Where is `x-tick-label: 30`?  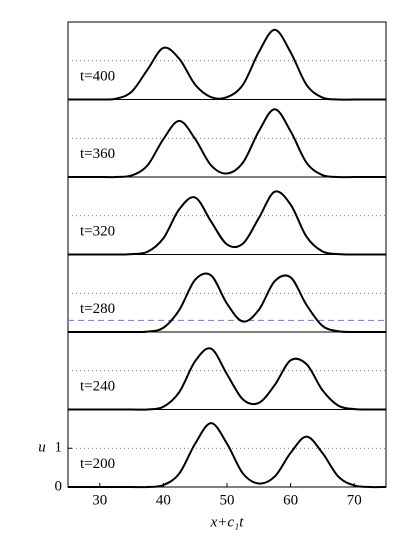
x-tick-label: 30 is located at coordinates (99, 500).